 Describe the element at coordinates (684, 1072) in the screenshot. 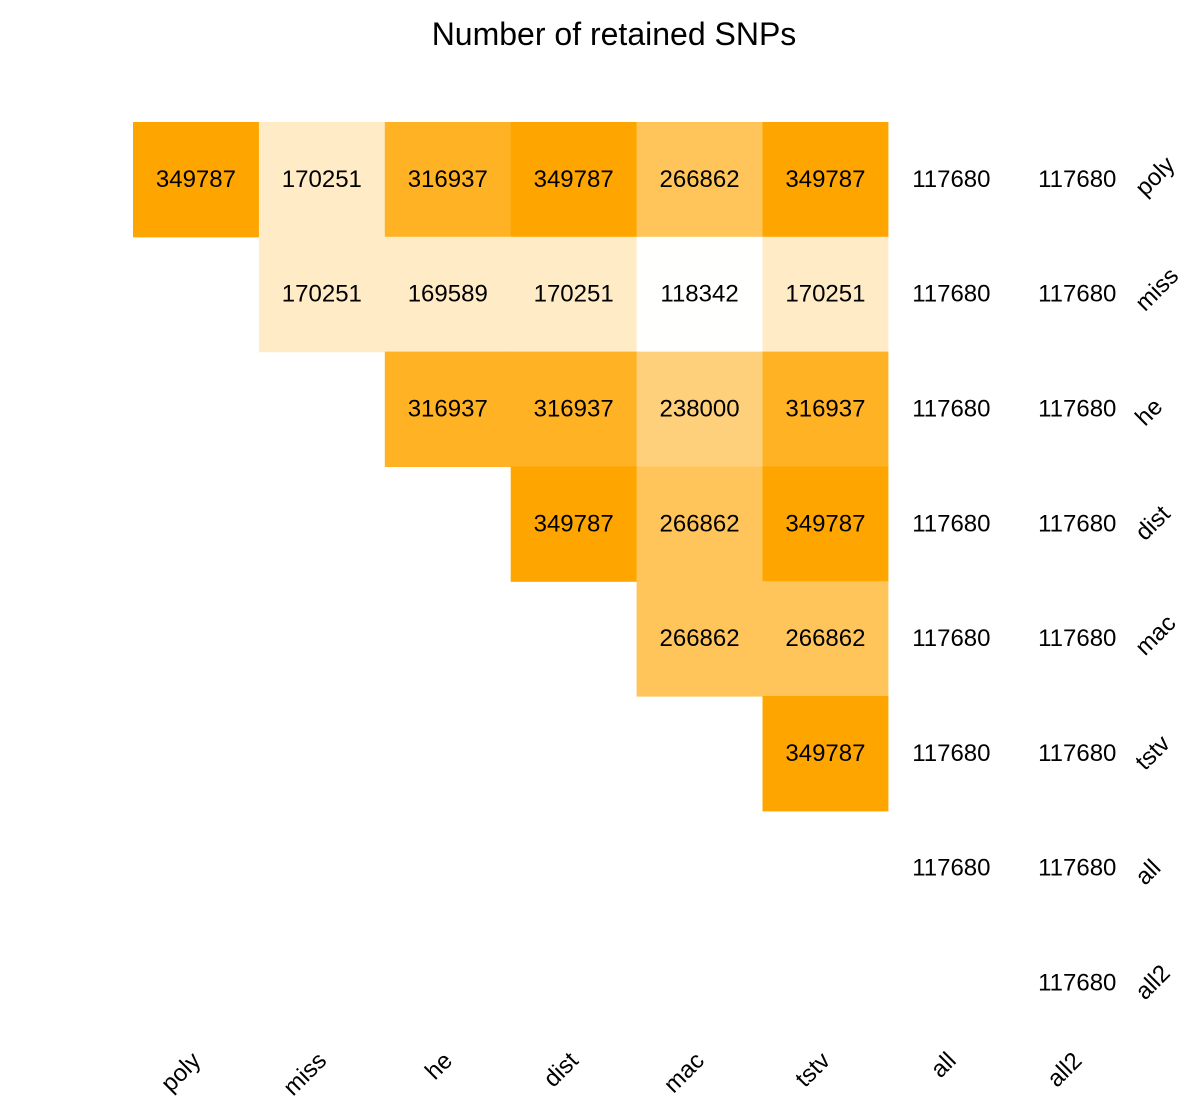

I see `x-tick-label: mac` at that location.